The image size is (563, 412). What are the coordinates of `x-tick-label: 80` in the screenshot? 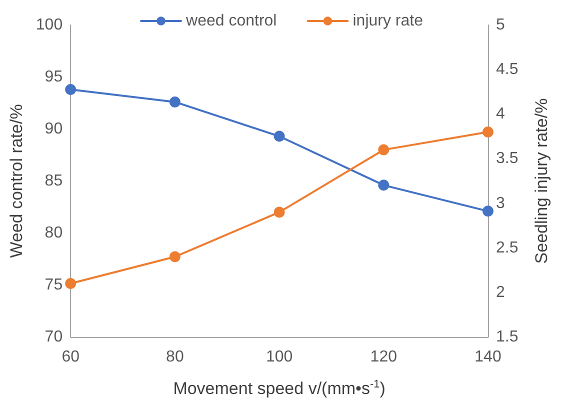 It's located at (175, 357).